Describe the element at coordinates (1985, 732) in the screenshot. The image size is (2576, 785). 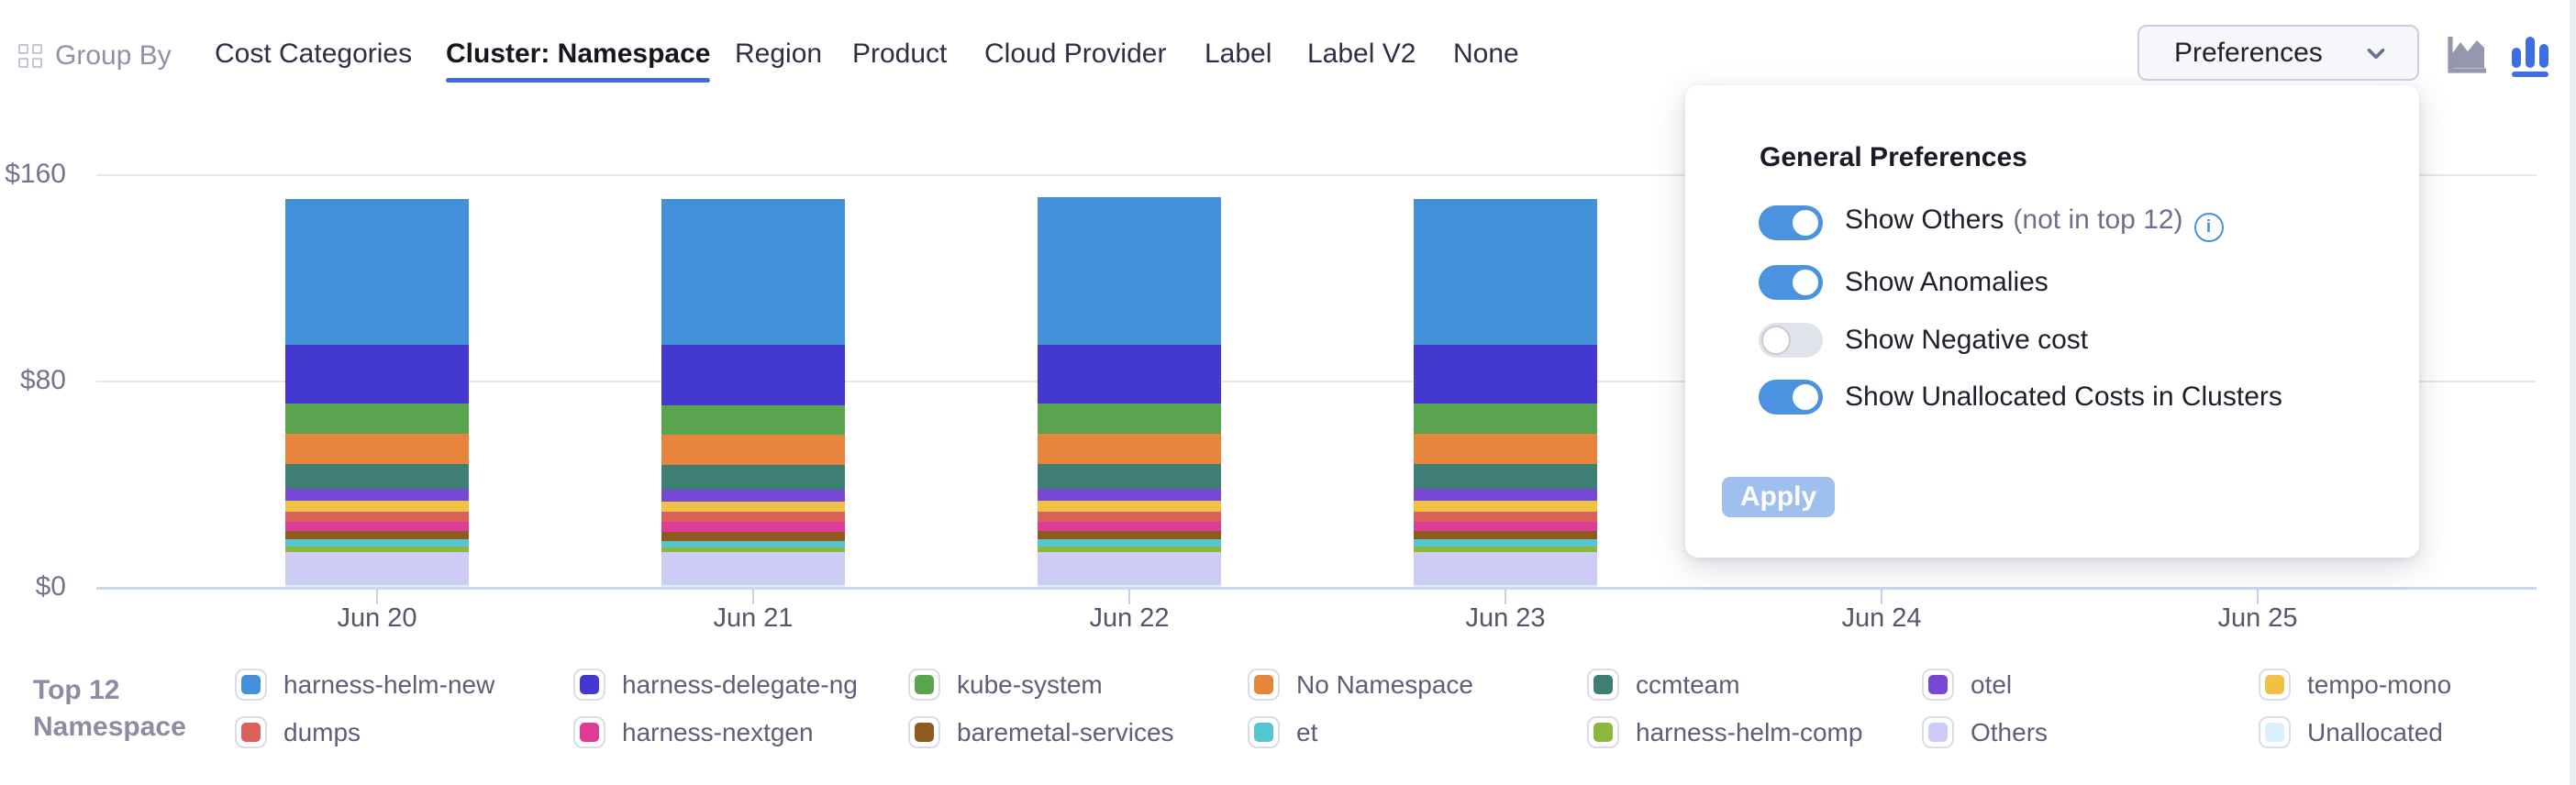
I see `legend-item-others: Others` at that location.